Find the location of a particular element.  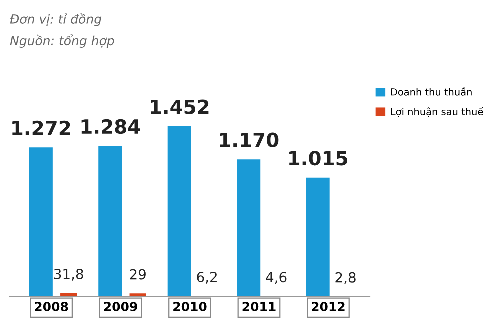

legend-label: Lợi nhuận sau thuế is located at coordinates (437, 112).